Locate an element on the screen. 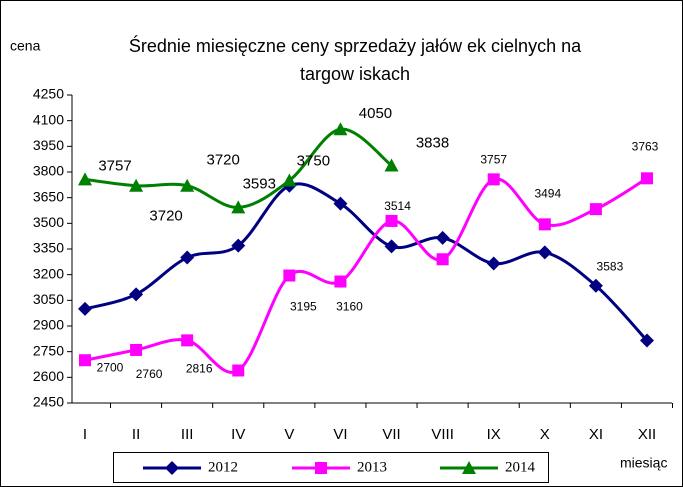 Image resolution: width=683 pixels, height=487 pixels. y-tick-label: 2600 is located at coordinates (48, 376).